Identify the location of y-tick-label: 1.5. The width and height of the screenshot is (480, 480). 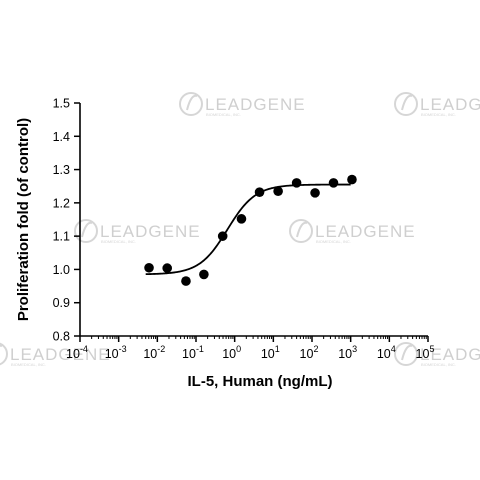
(61, 104).